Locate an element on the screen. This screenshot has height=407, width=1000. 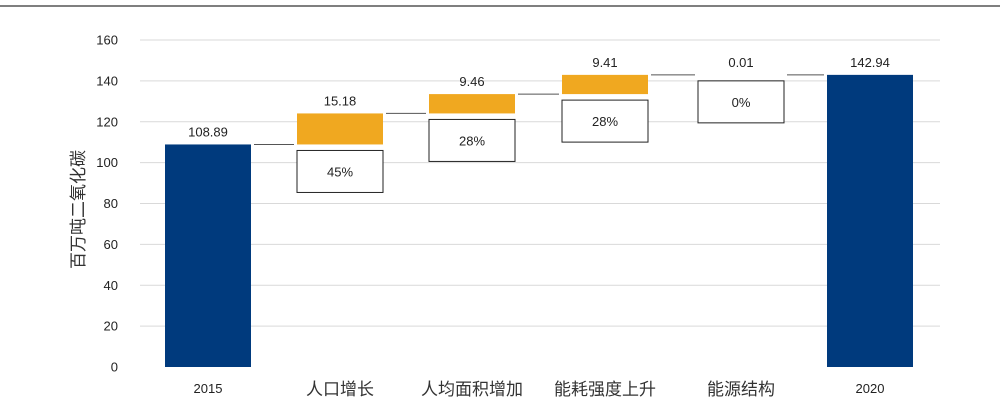
data-label-2: 9.46 is located at coordinates (471, 81).